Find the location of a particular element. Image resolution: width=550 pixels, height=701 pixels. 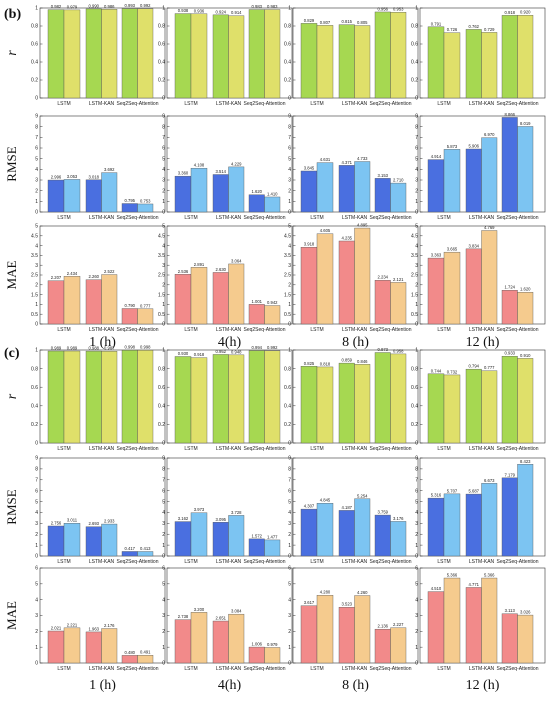

horizon-label: 12 (h) is located at coordinates (483, 342).